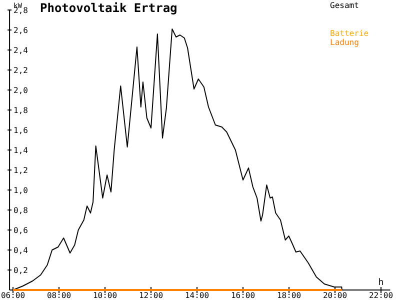 The height and width of the screenshot is (300, 400). Describe the element at coordinates (21, 150) in the screenshot. I see `y-tick-label: 1,4` at that location.